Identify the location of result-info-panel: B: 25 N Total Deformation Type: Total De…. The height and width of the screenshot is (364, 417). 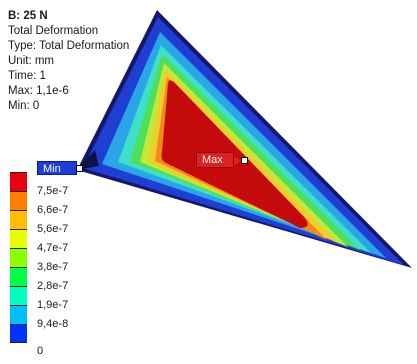
(68, 61).